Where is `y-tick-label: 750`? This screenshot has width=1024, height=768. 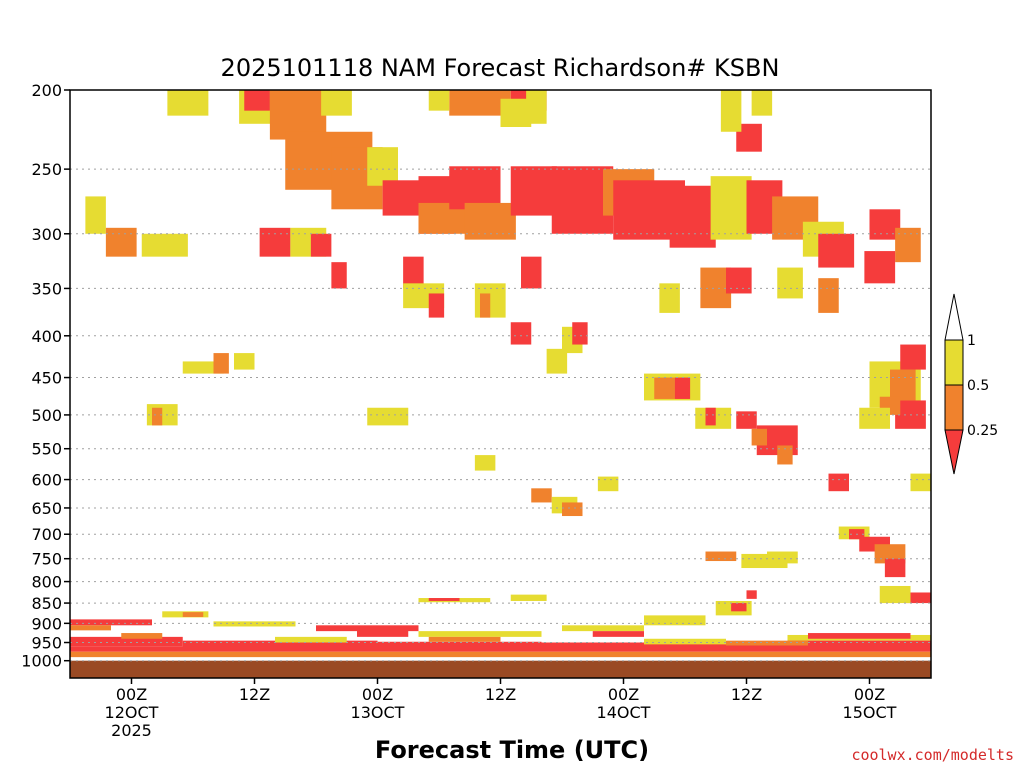 y-tick-label: 750 is located at coordinates (46, 559).